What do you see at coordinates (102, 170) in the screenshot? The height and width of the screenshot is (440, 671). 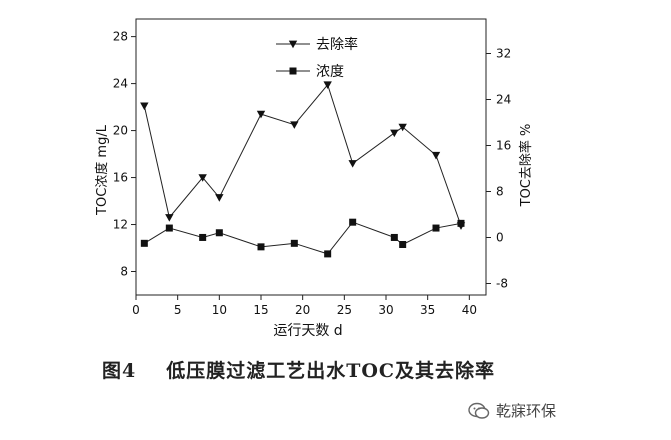 I see `y-axis-left-label: TOC浓度 mg/L` at bounding box center [102, 170].